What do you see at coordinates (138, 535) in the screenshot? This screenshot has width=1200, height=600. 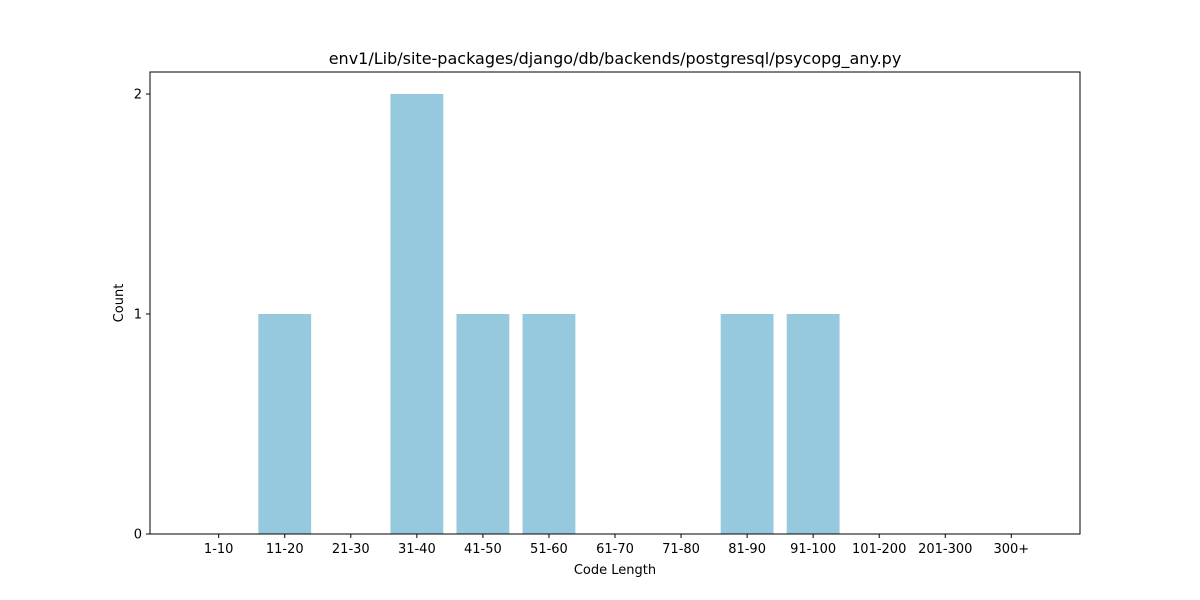 I see `y-tick-label: 0` at bounding box center [138, 535].